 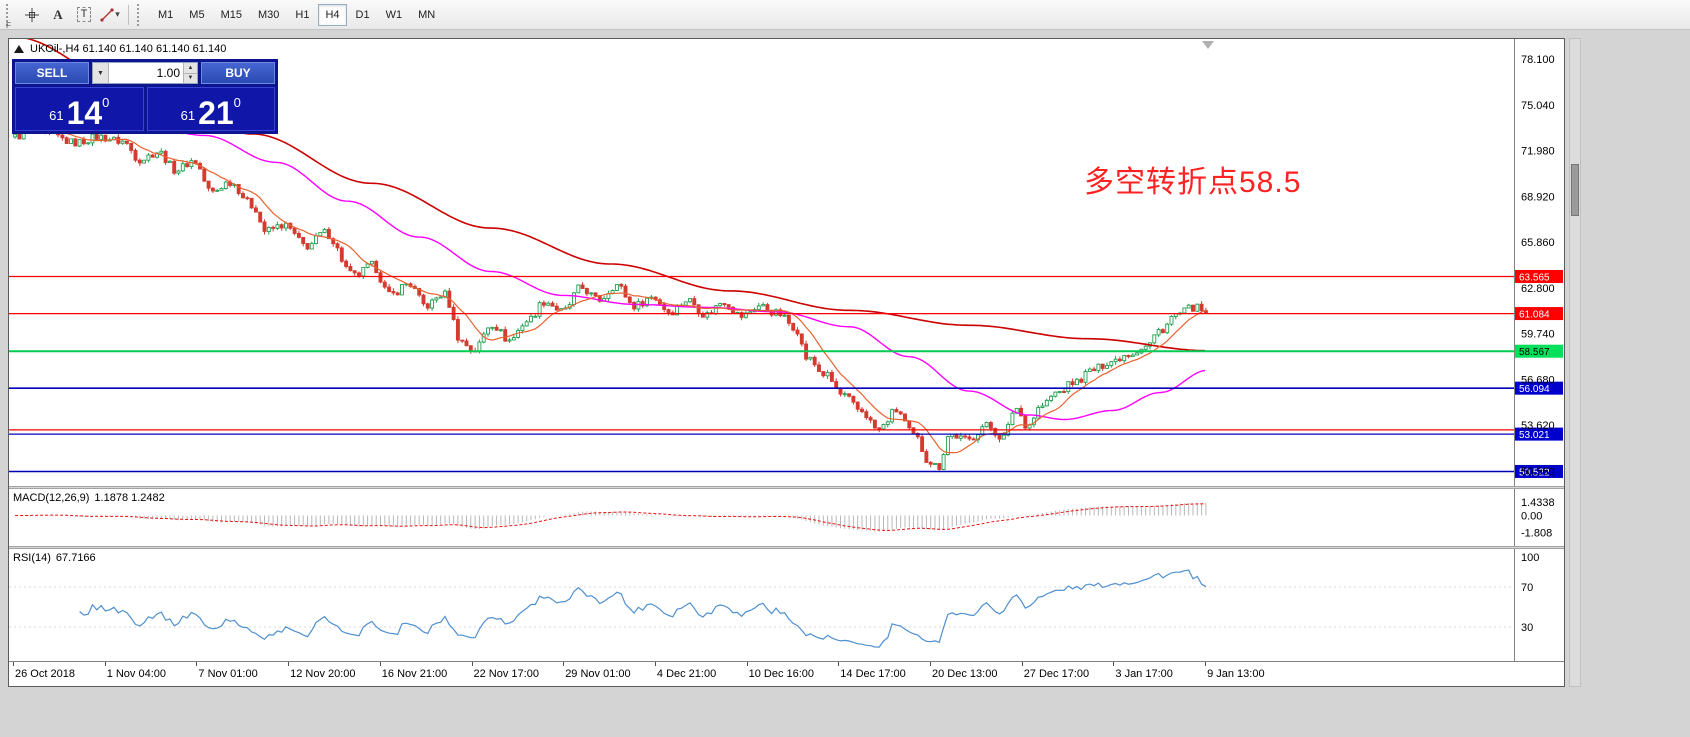 I want to click on lot-dropdown-icon: ▼, so click(x=101, y=73).